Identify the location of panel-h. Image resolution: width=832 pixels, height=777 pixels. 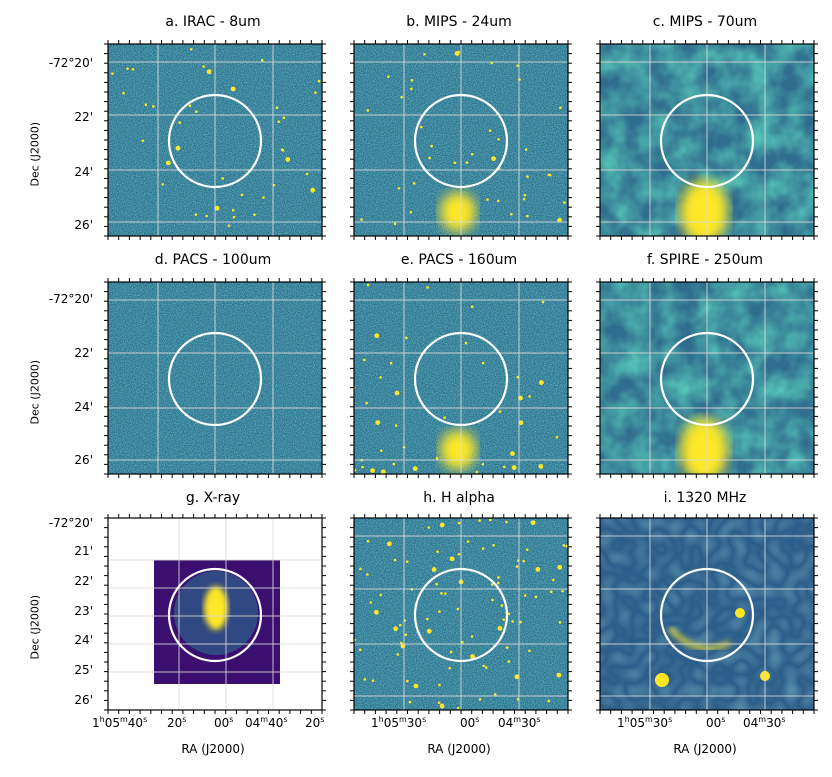
(461, 614).